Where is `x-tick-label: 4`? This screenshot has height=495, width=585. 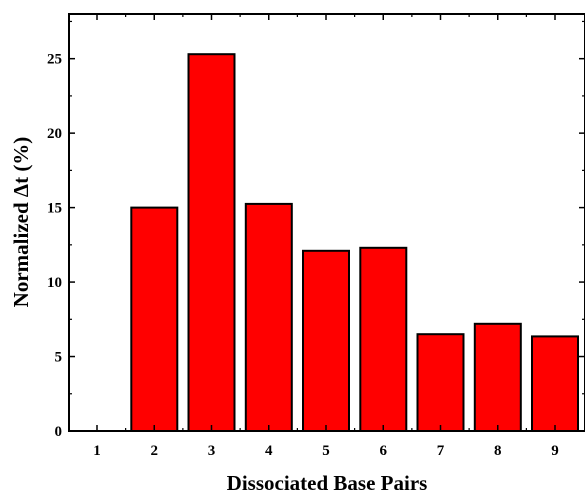 x-tick-label: 4 is located at coordinates (269, 451).